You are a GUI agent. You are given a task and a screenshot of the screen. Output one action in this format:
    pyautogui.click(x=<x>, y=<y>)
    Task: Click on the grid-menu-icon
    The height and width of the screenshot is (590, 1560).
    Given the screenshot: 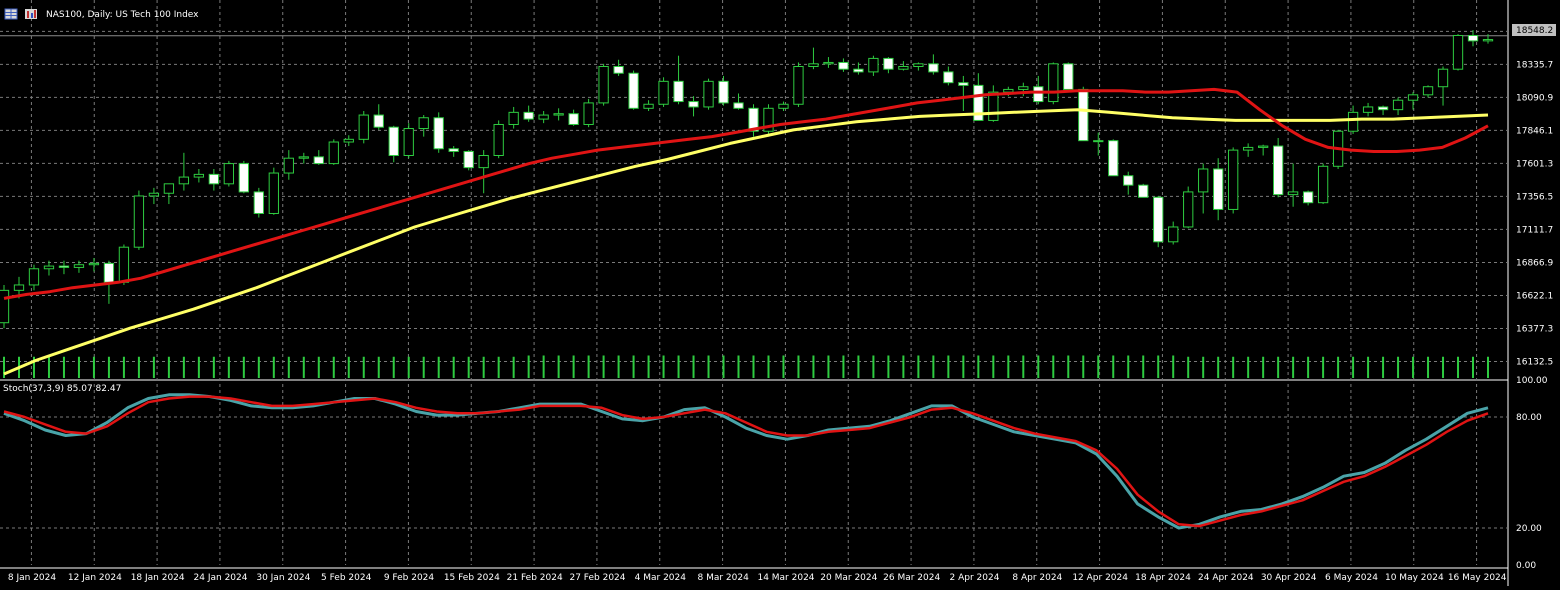 What is the action you would take?
    pyautogui.click(x=11, y=14)
    